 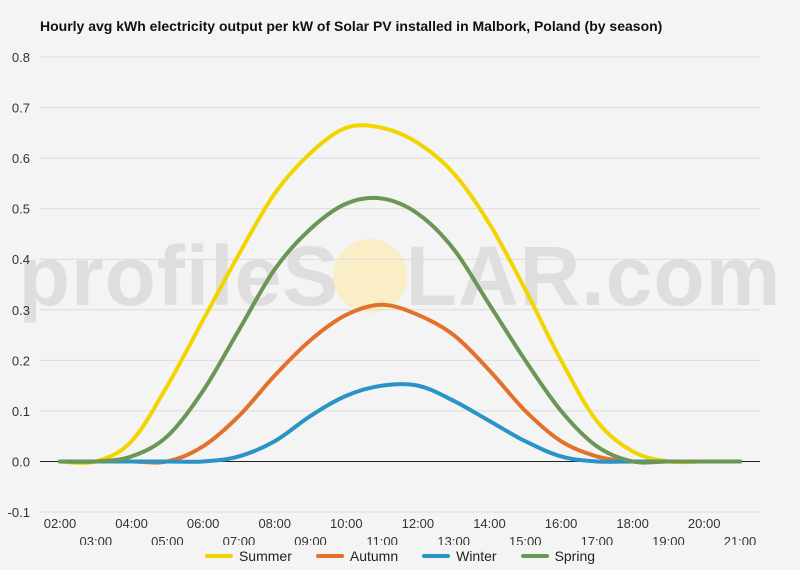 What do you see at coordinates (19, 285) in the screenshot?
I see `y-axis-ticks: -0.1 0.0 0.1 0.2 0.3 0.4 0.5 0.6 0.7 0.8` at bounding box center [19, 285].